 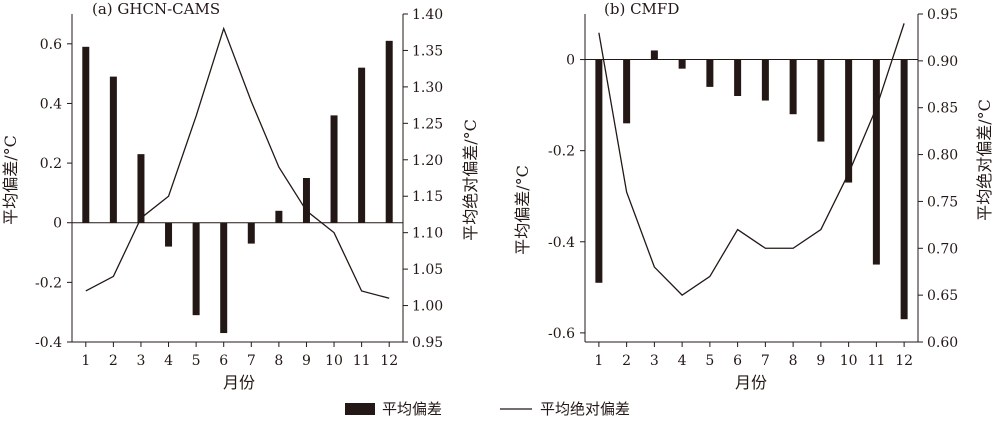 I want to click on y2-tick-label: 1.00, so click(x=427, y=307).